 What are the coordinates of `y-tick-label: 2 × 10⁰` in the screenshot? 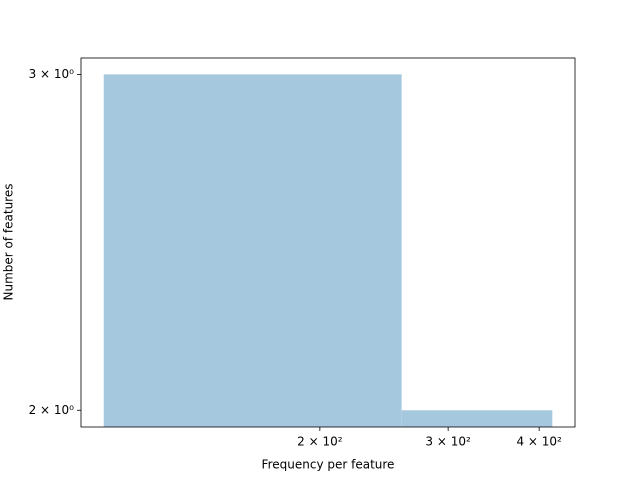 It's located at (52, 410).